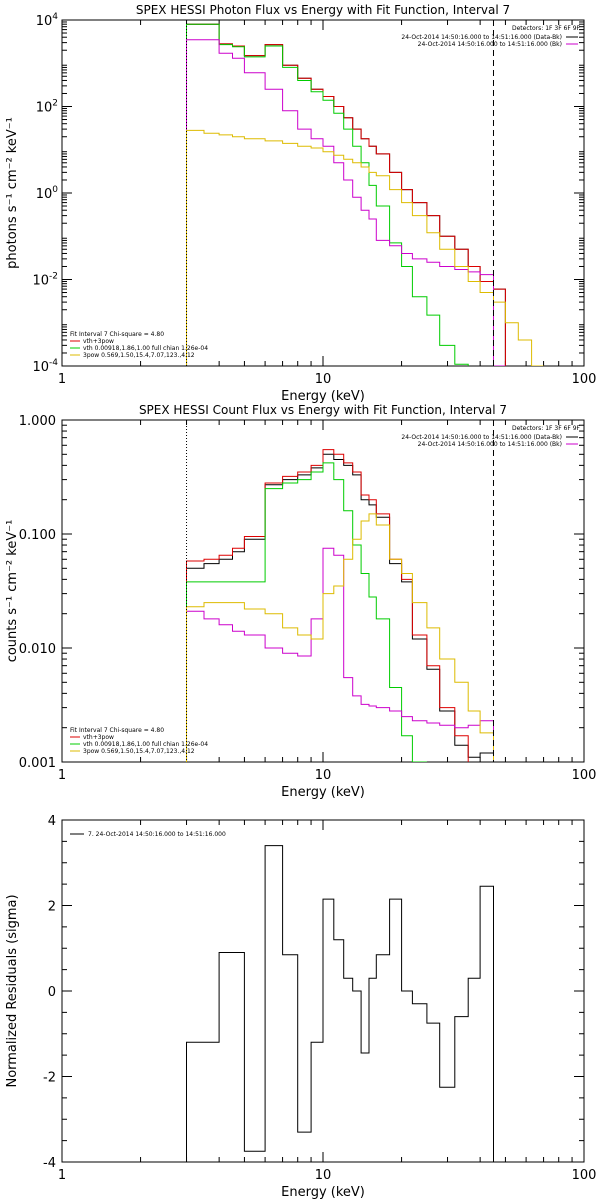 The height and width of the screenshot is (1200, 600). I want to click on y-tick-exponent: 4, so click(55, 17).